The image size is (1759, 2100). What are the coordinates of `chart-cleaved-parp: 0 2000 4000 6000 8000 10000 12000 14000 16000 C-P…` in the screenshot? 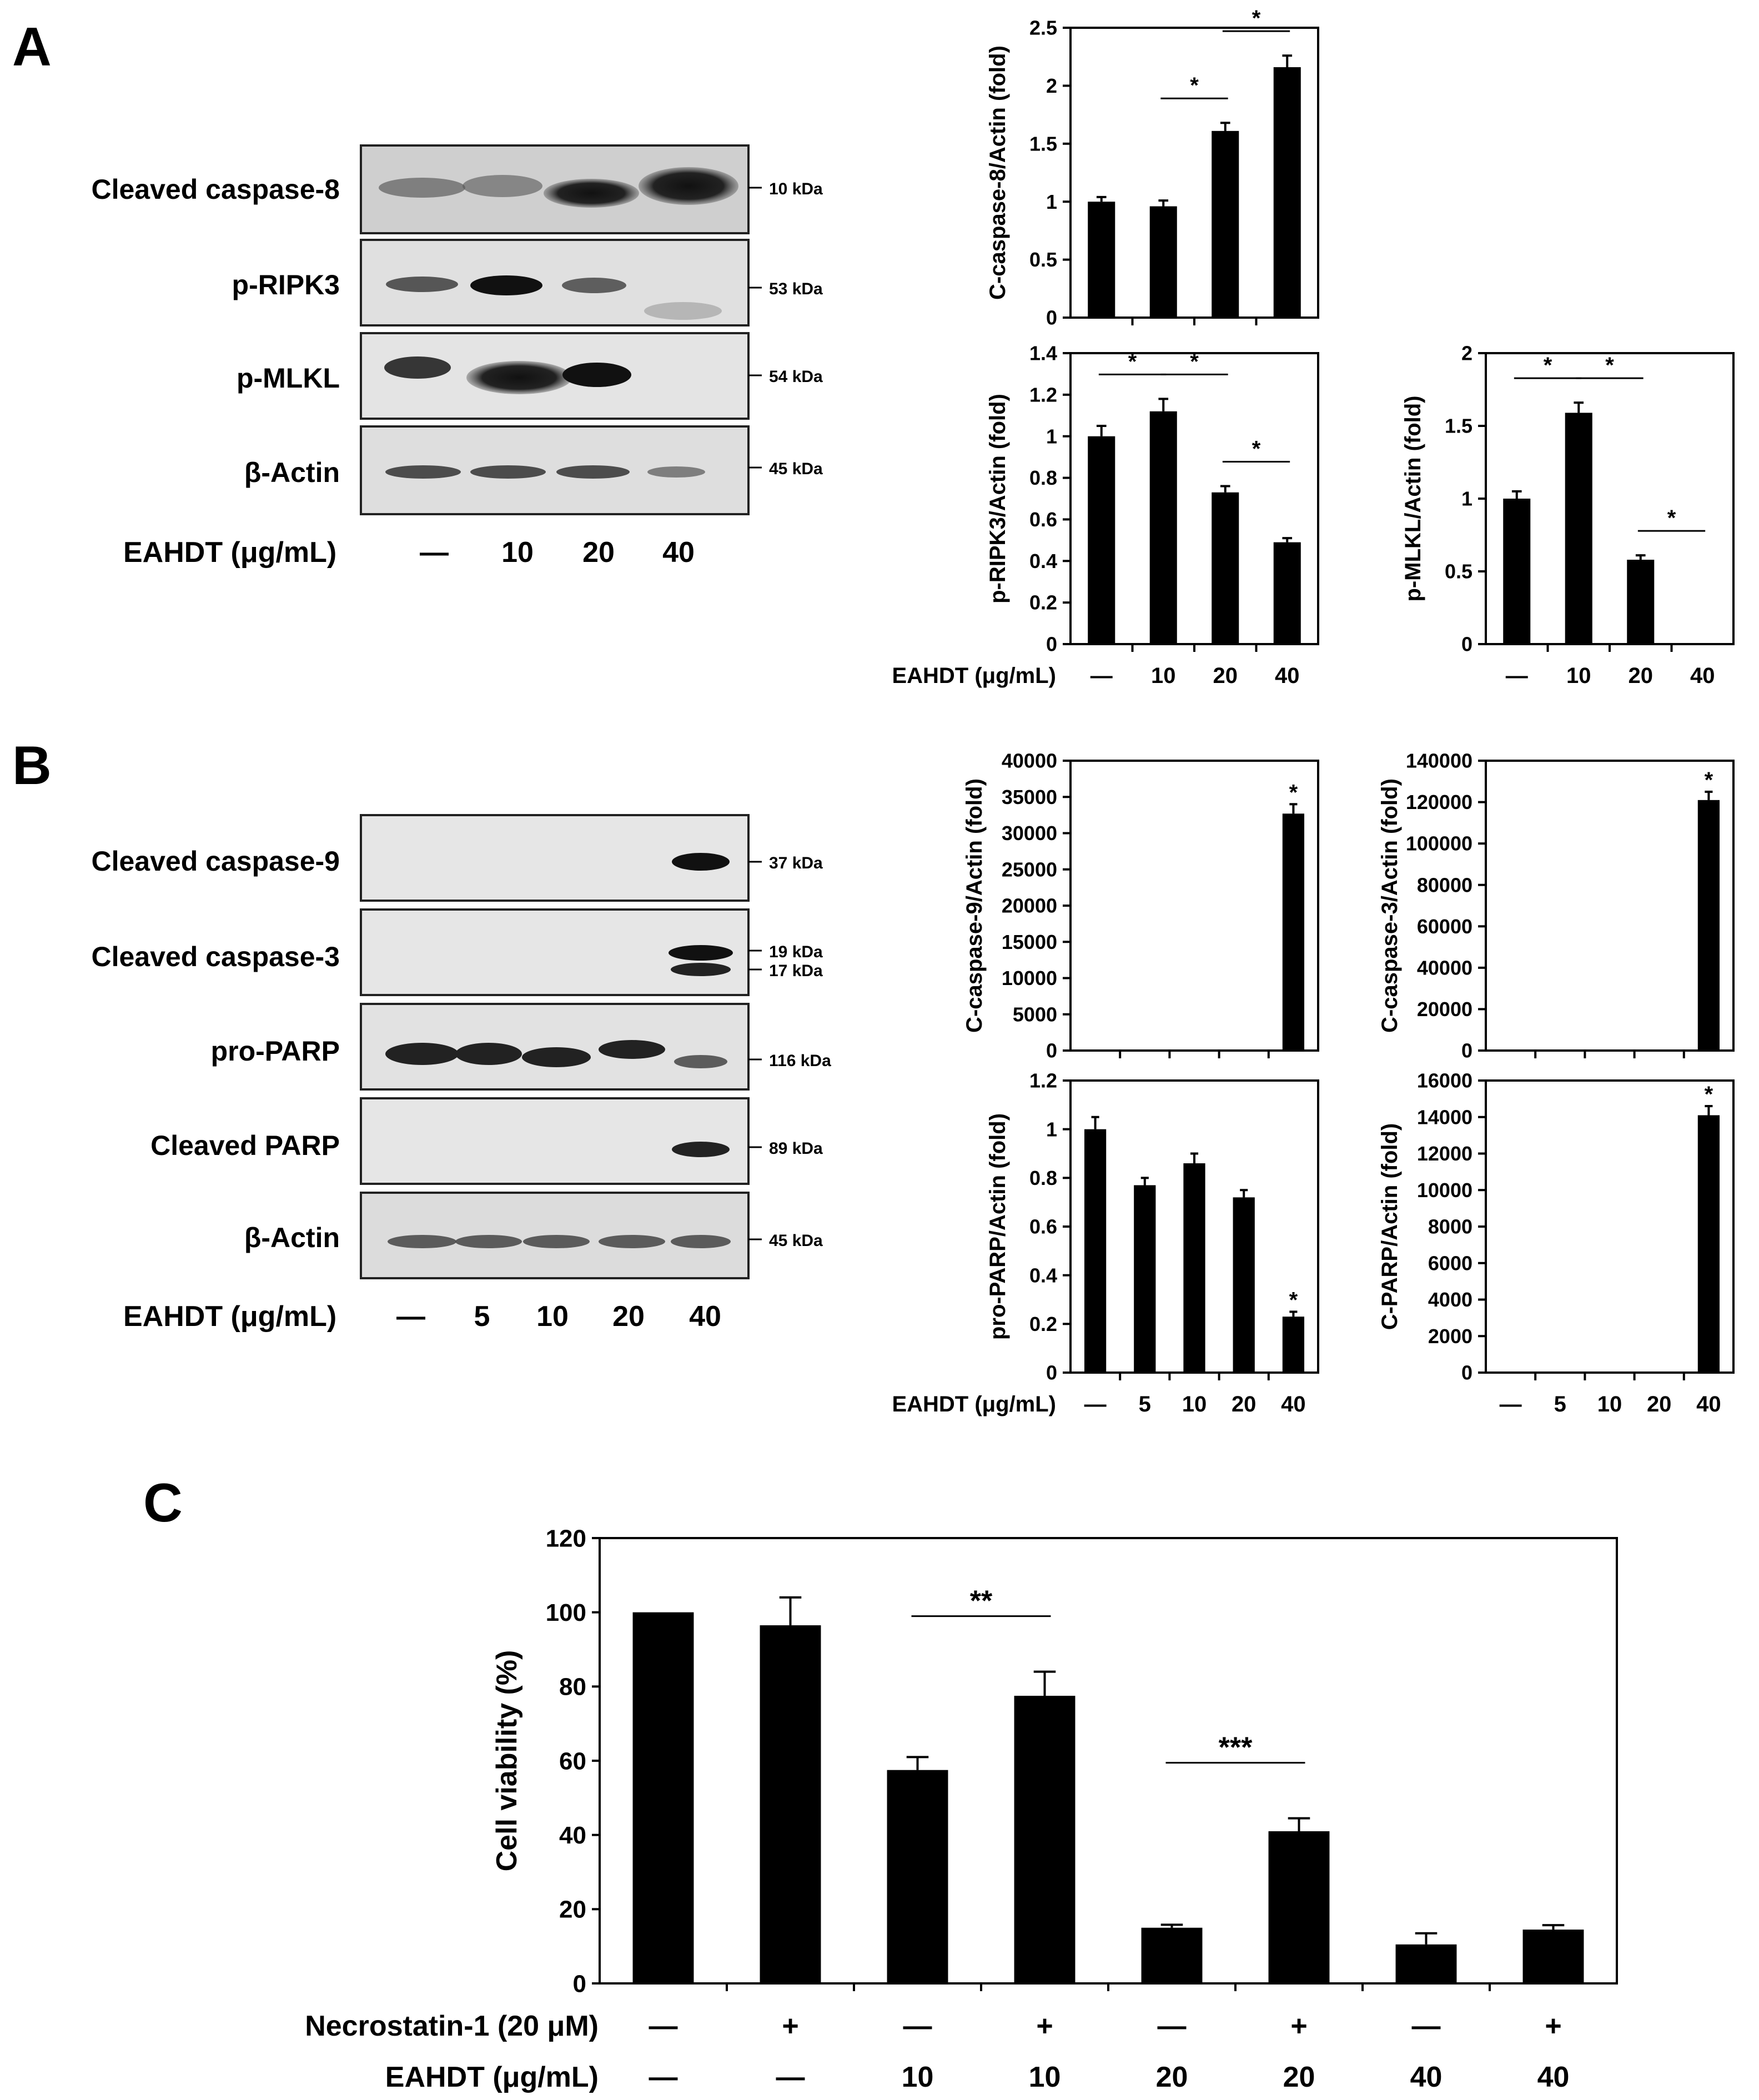 It's located at (1557, 1242).